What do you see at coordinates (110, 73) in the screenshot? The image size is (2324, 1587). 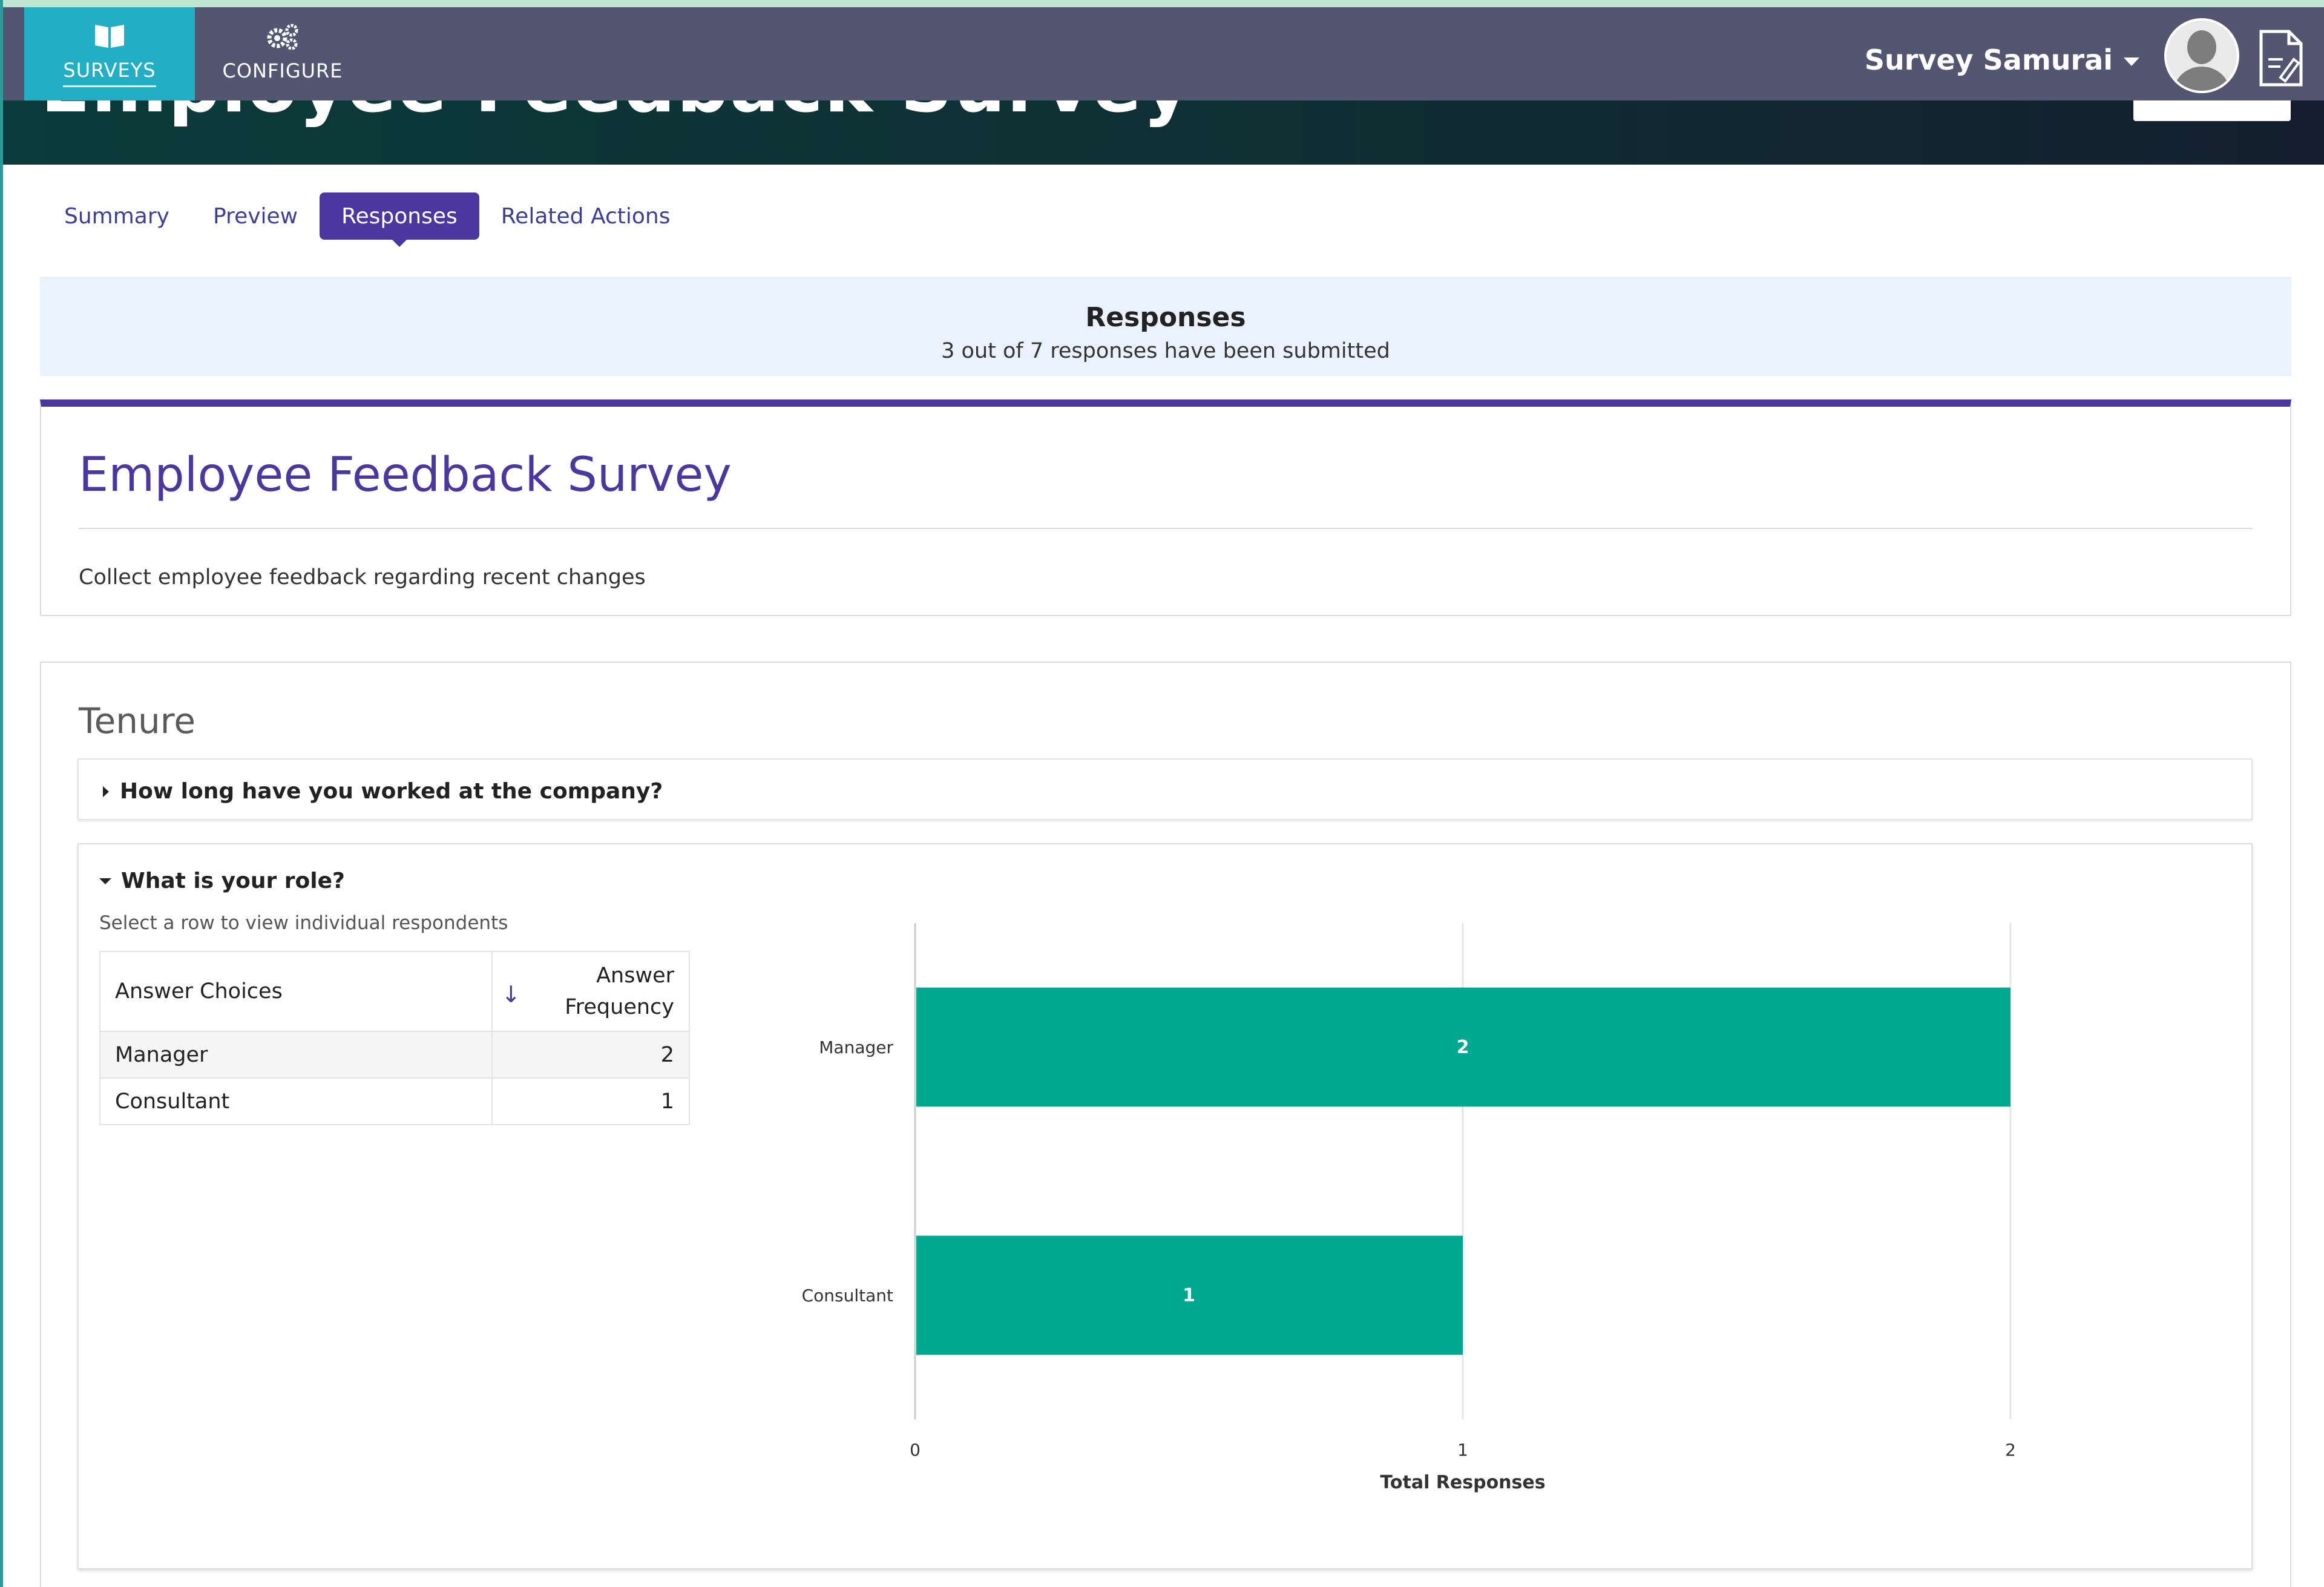 I see `nav-tab-surveys-label: SURVEYS` at bounding box center [110, 73].